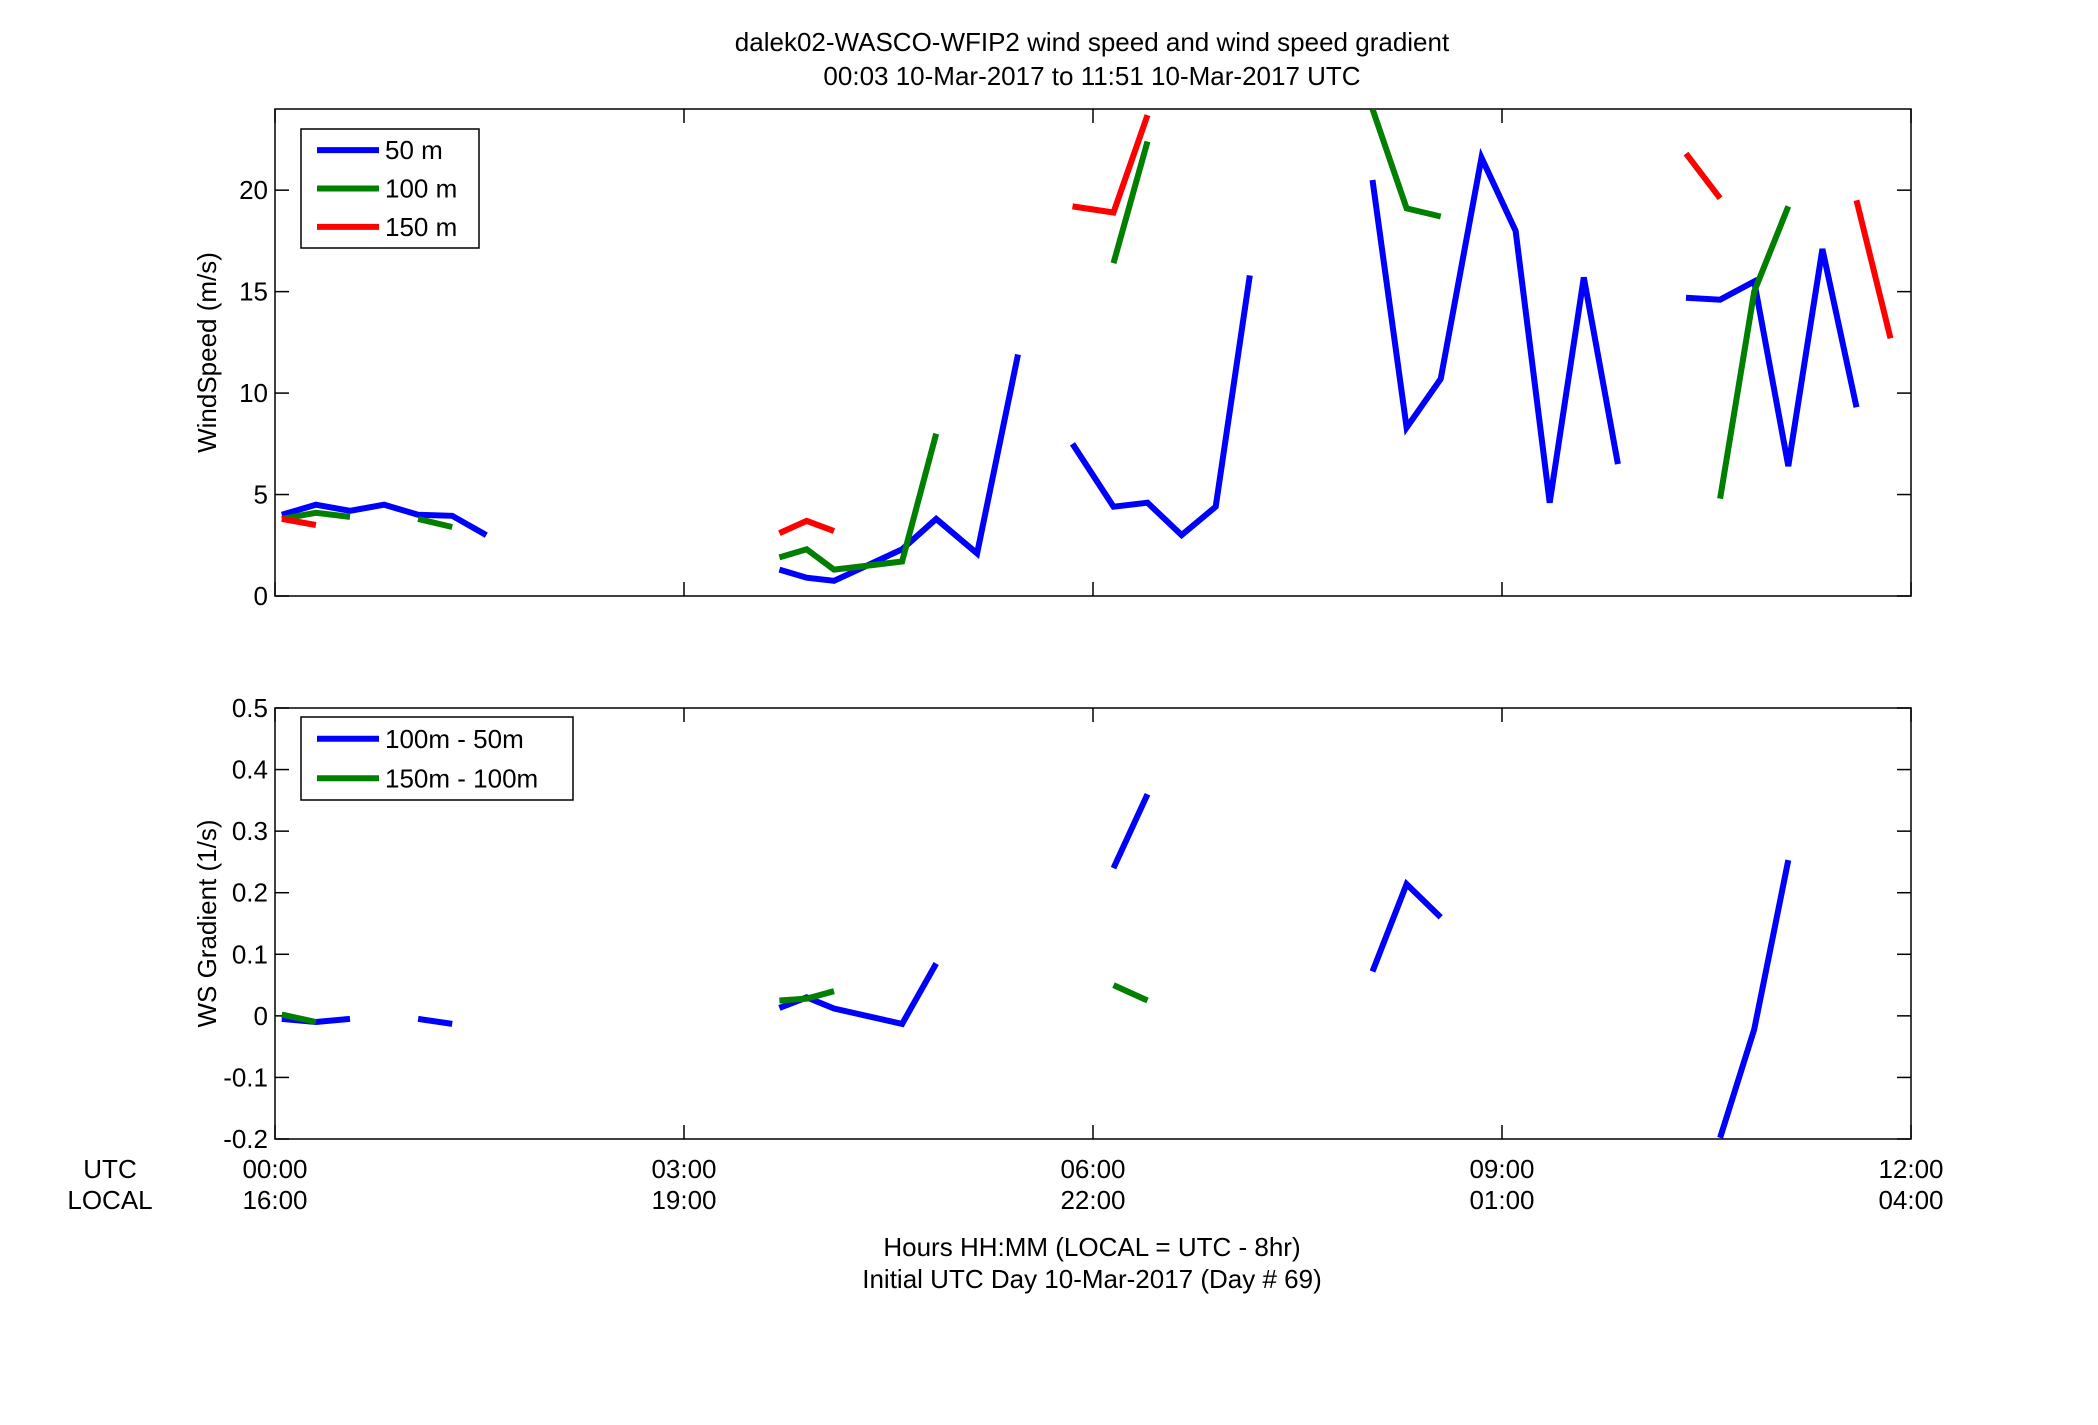  I want to click on y-tick-label: -0.2, so click(245, 1139).